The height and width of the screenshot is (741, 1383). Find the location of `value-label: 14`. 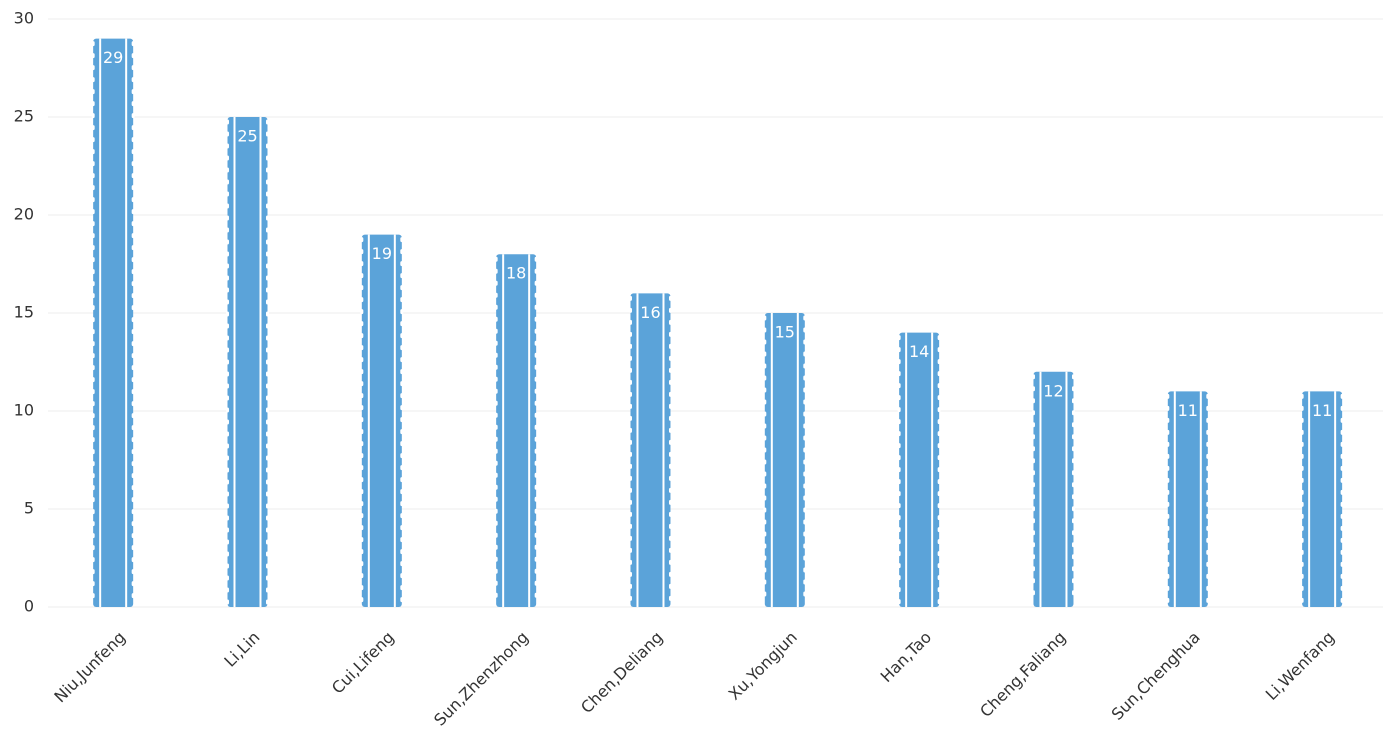

value-label: 14 is located at coordinates (919, 351).